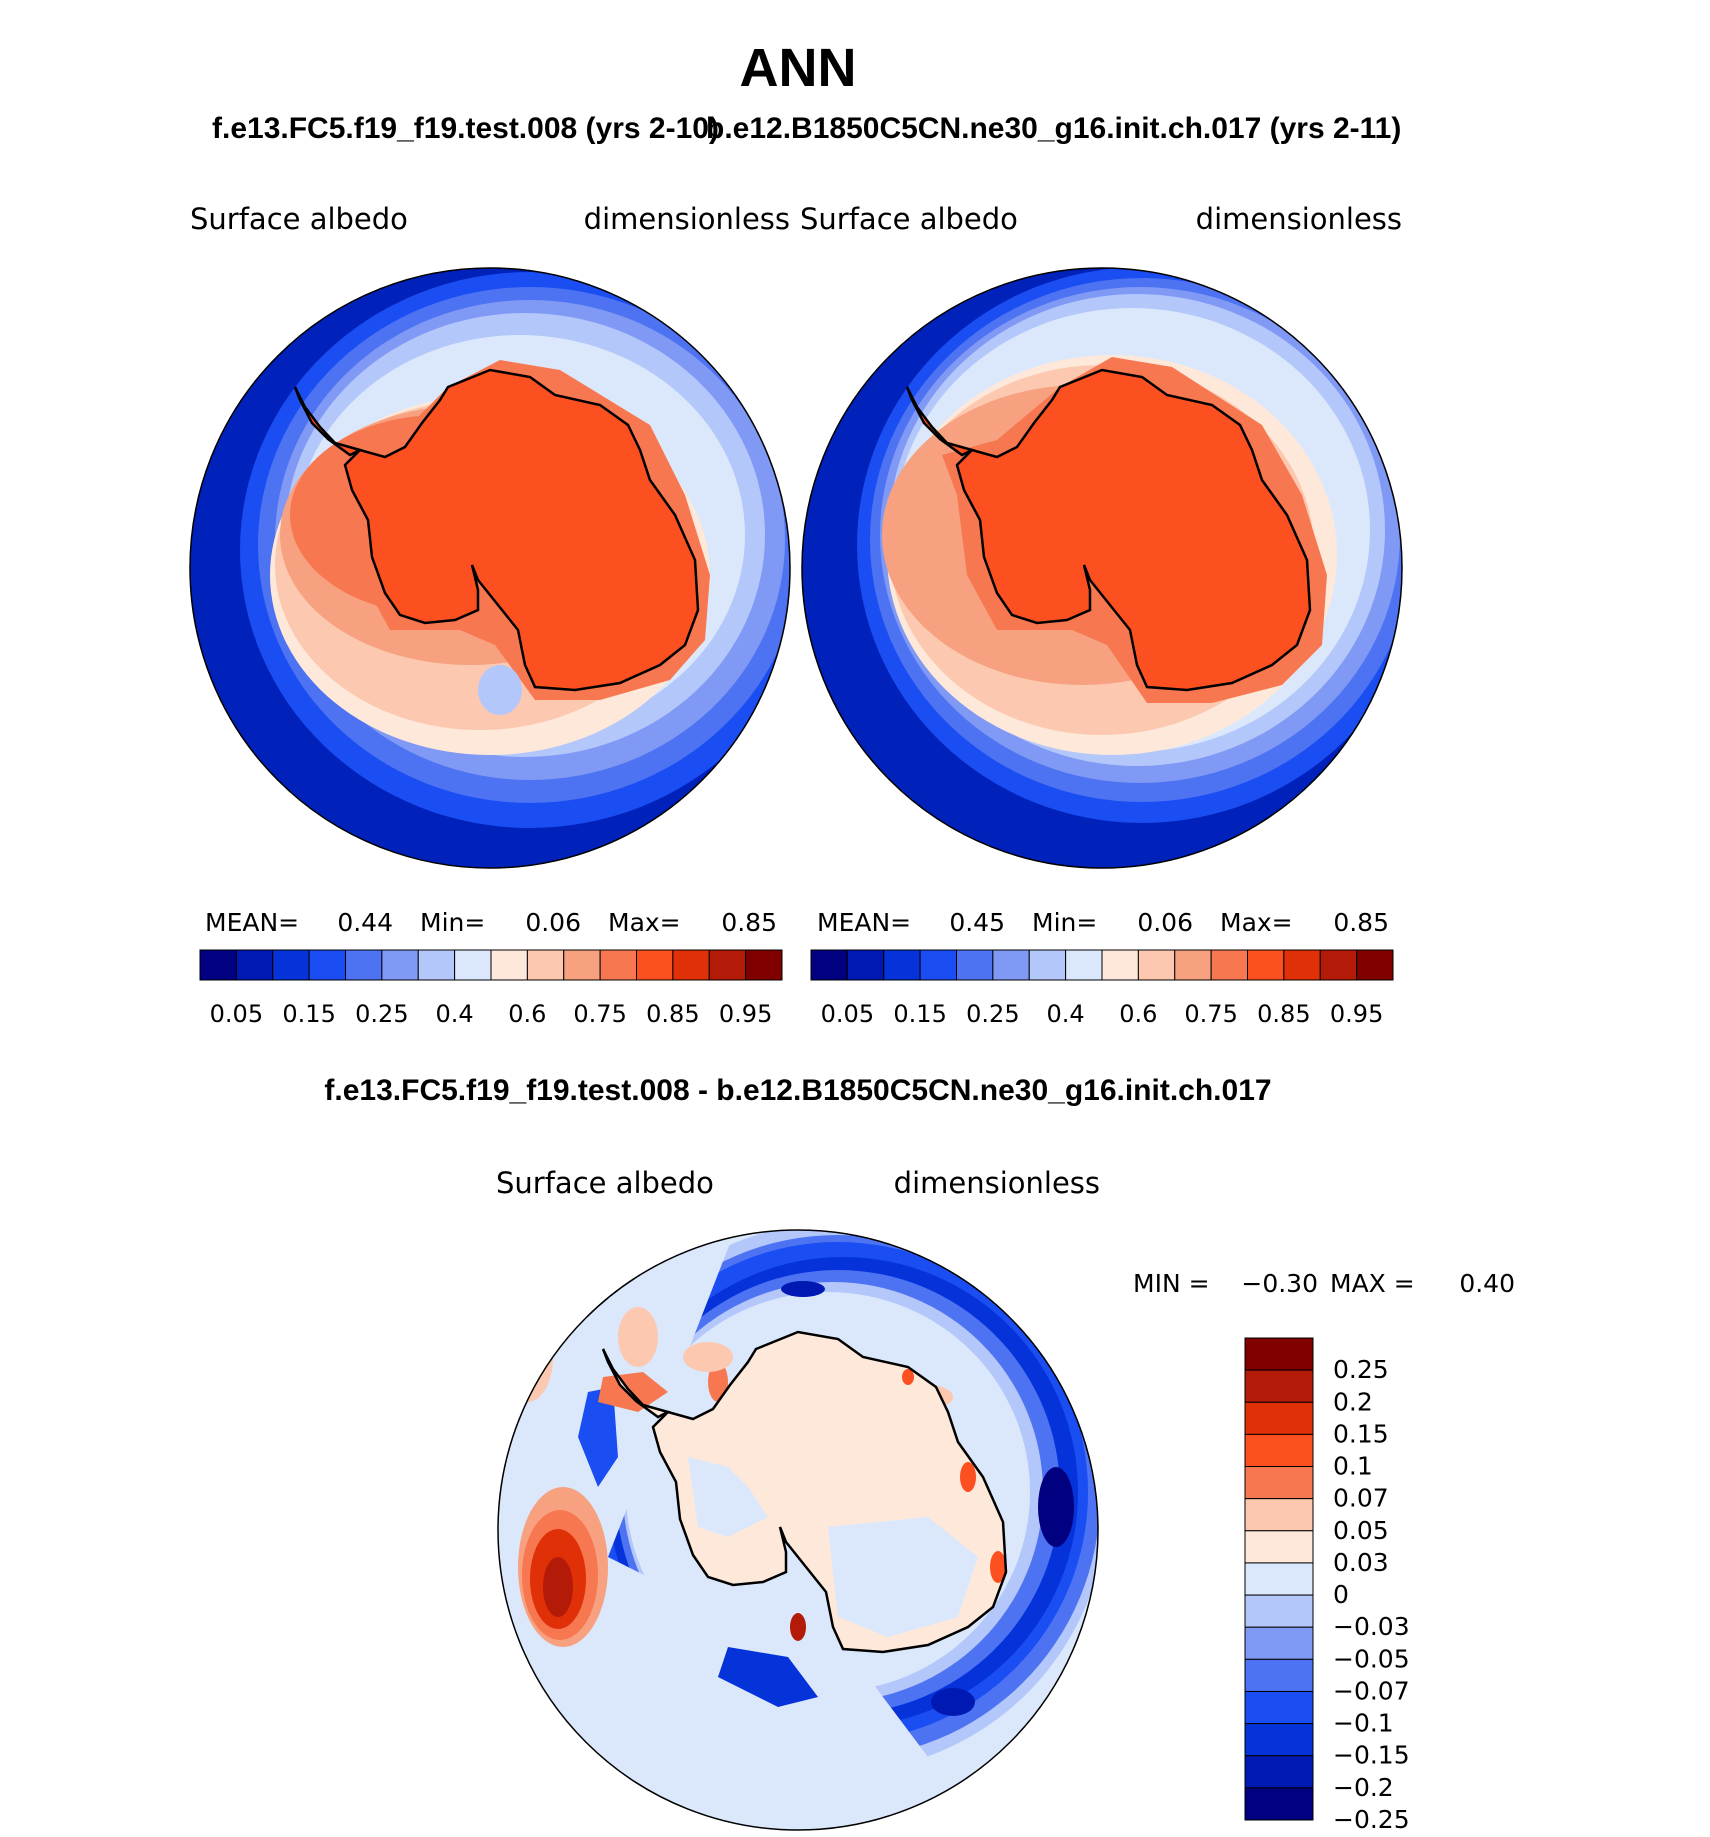  I want to click on right-colorbar-tick-label: 0.15, so click(919, 1014).